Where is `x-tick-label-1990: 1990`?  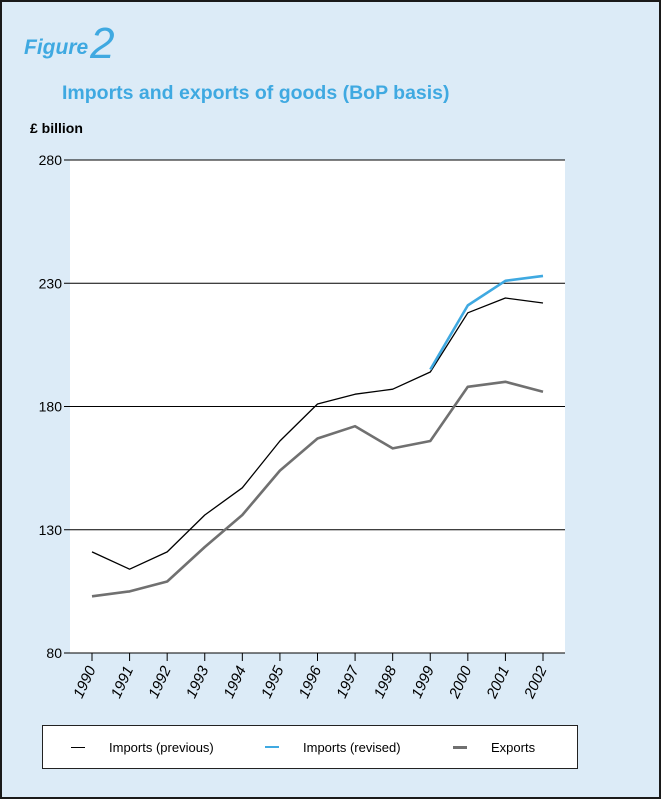
x-tick-label-1990: 1990 is located at coordinates (85, 682).